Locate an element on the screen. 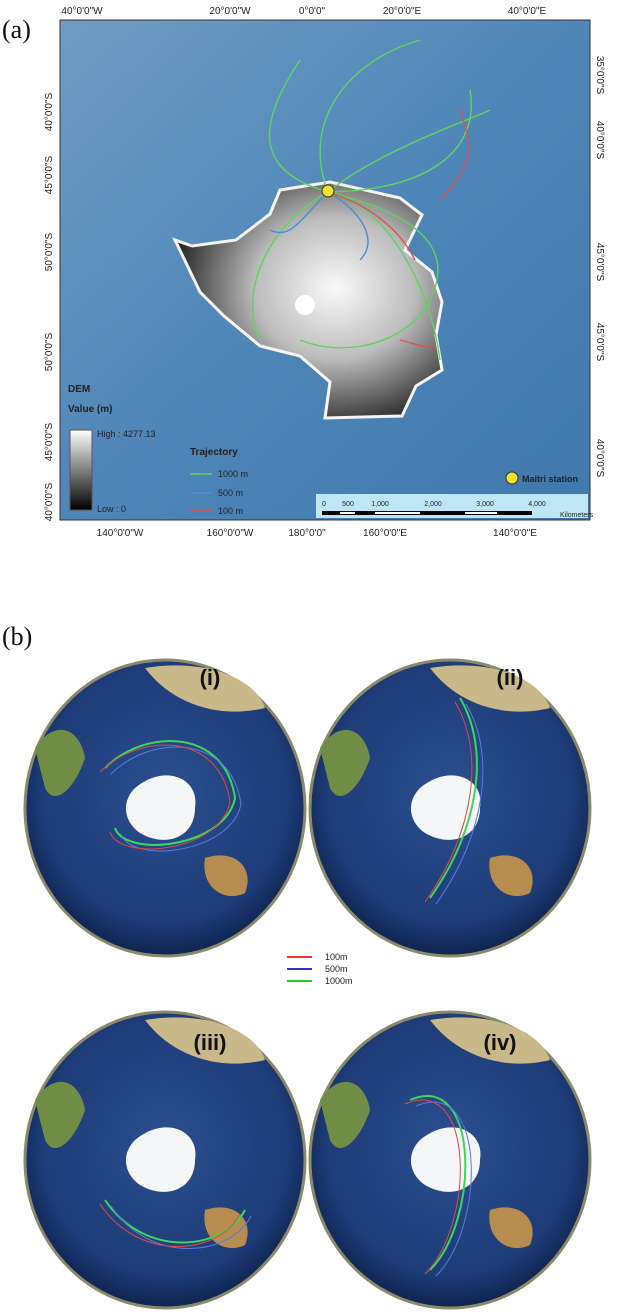 This screenshot has width=617, height=1315. globe-label: (iv) is located at coordinates (500, 1042).